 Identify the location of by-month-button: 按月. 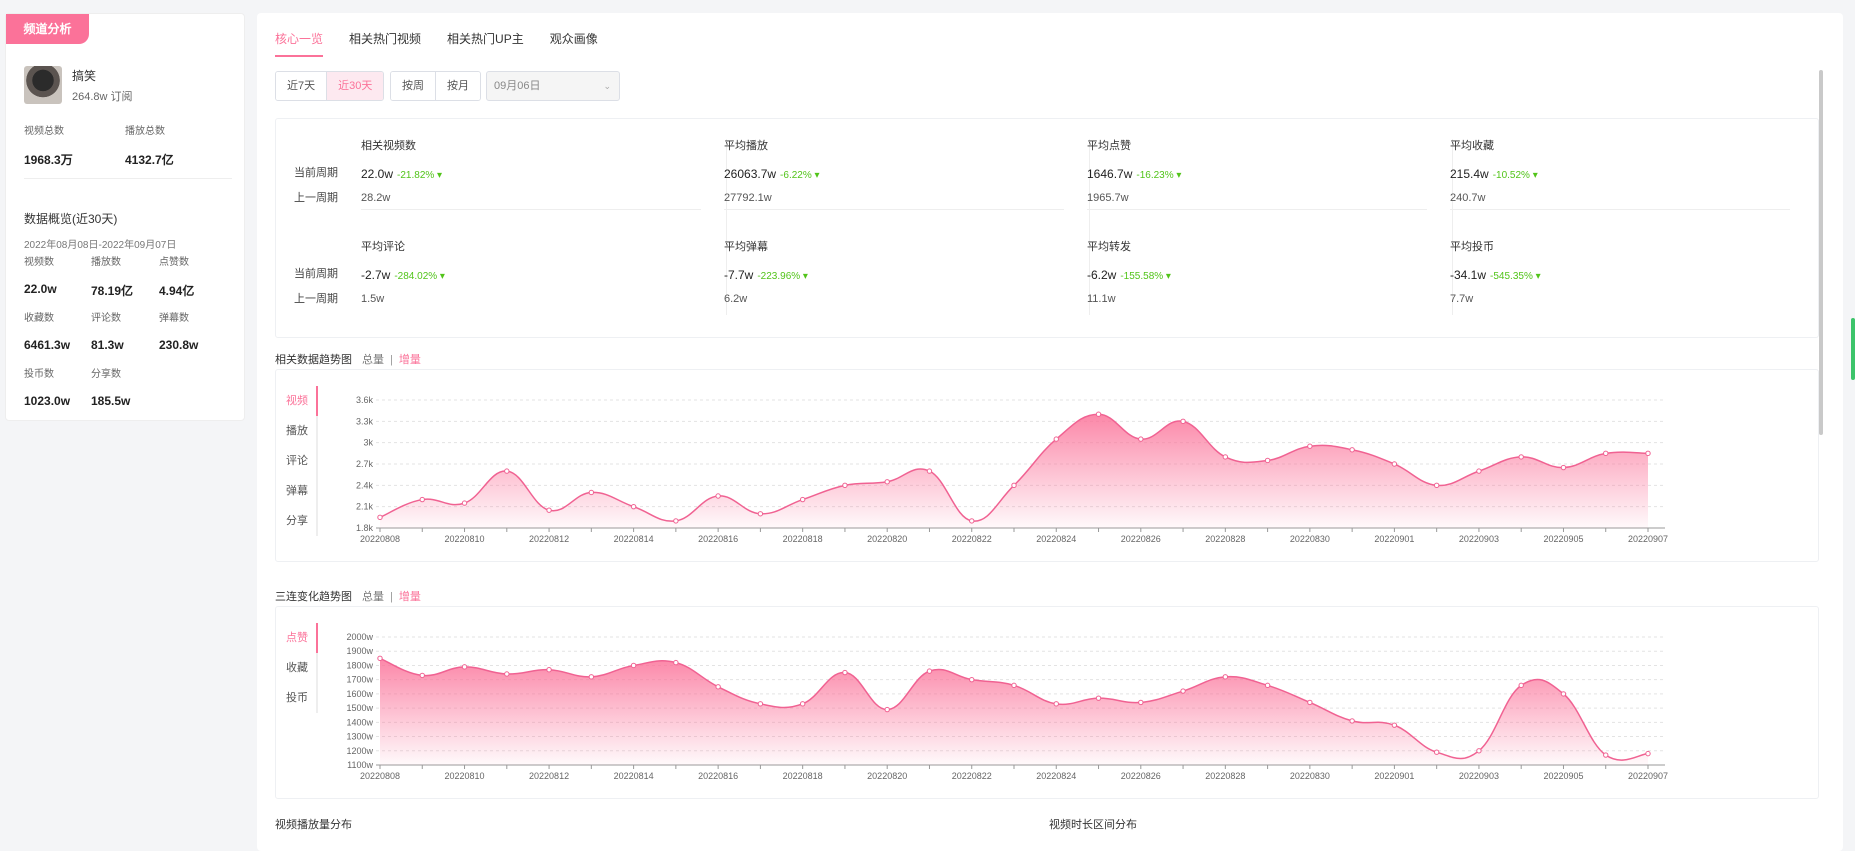
(457, 86).